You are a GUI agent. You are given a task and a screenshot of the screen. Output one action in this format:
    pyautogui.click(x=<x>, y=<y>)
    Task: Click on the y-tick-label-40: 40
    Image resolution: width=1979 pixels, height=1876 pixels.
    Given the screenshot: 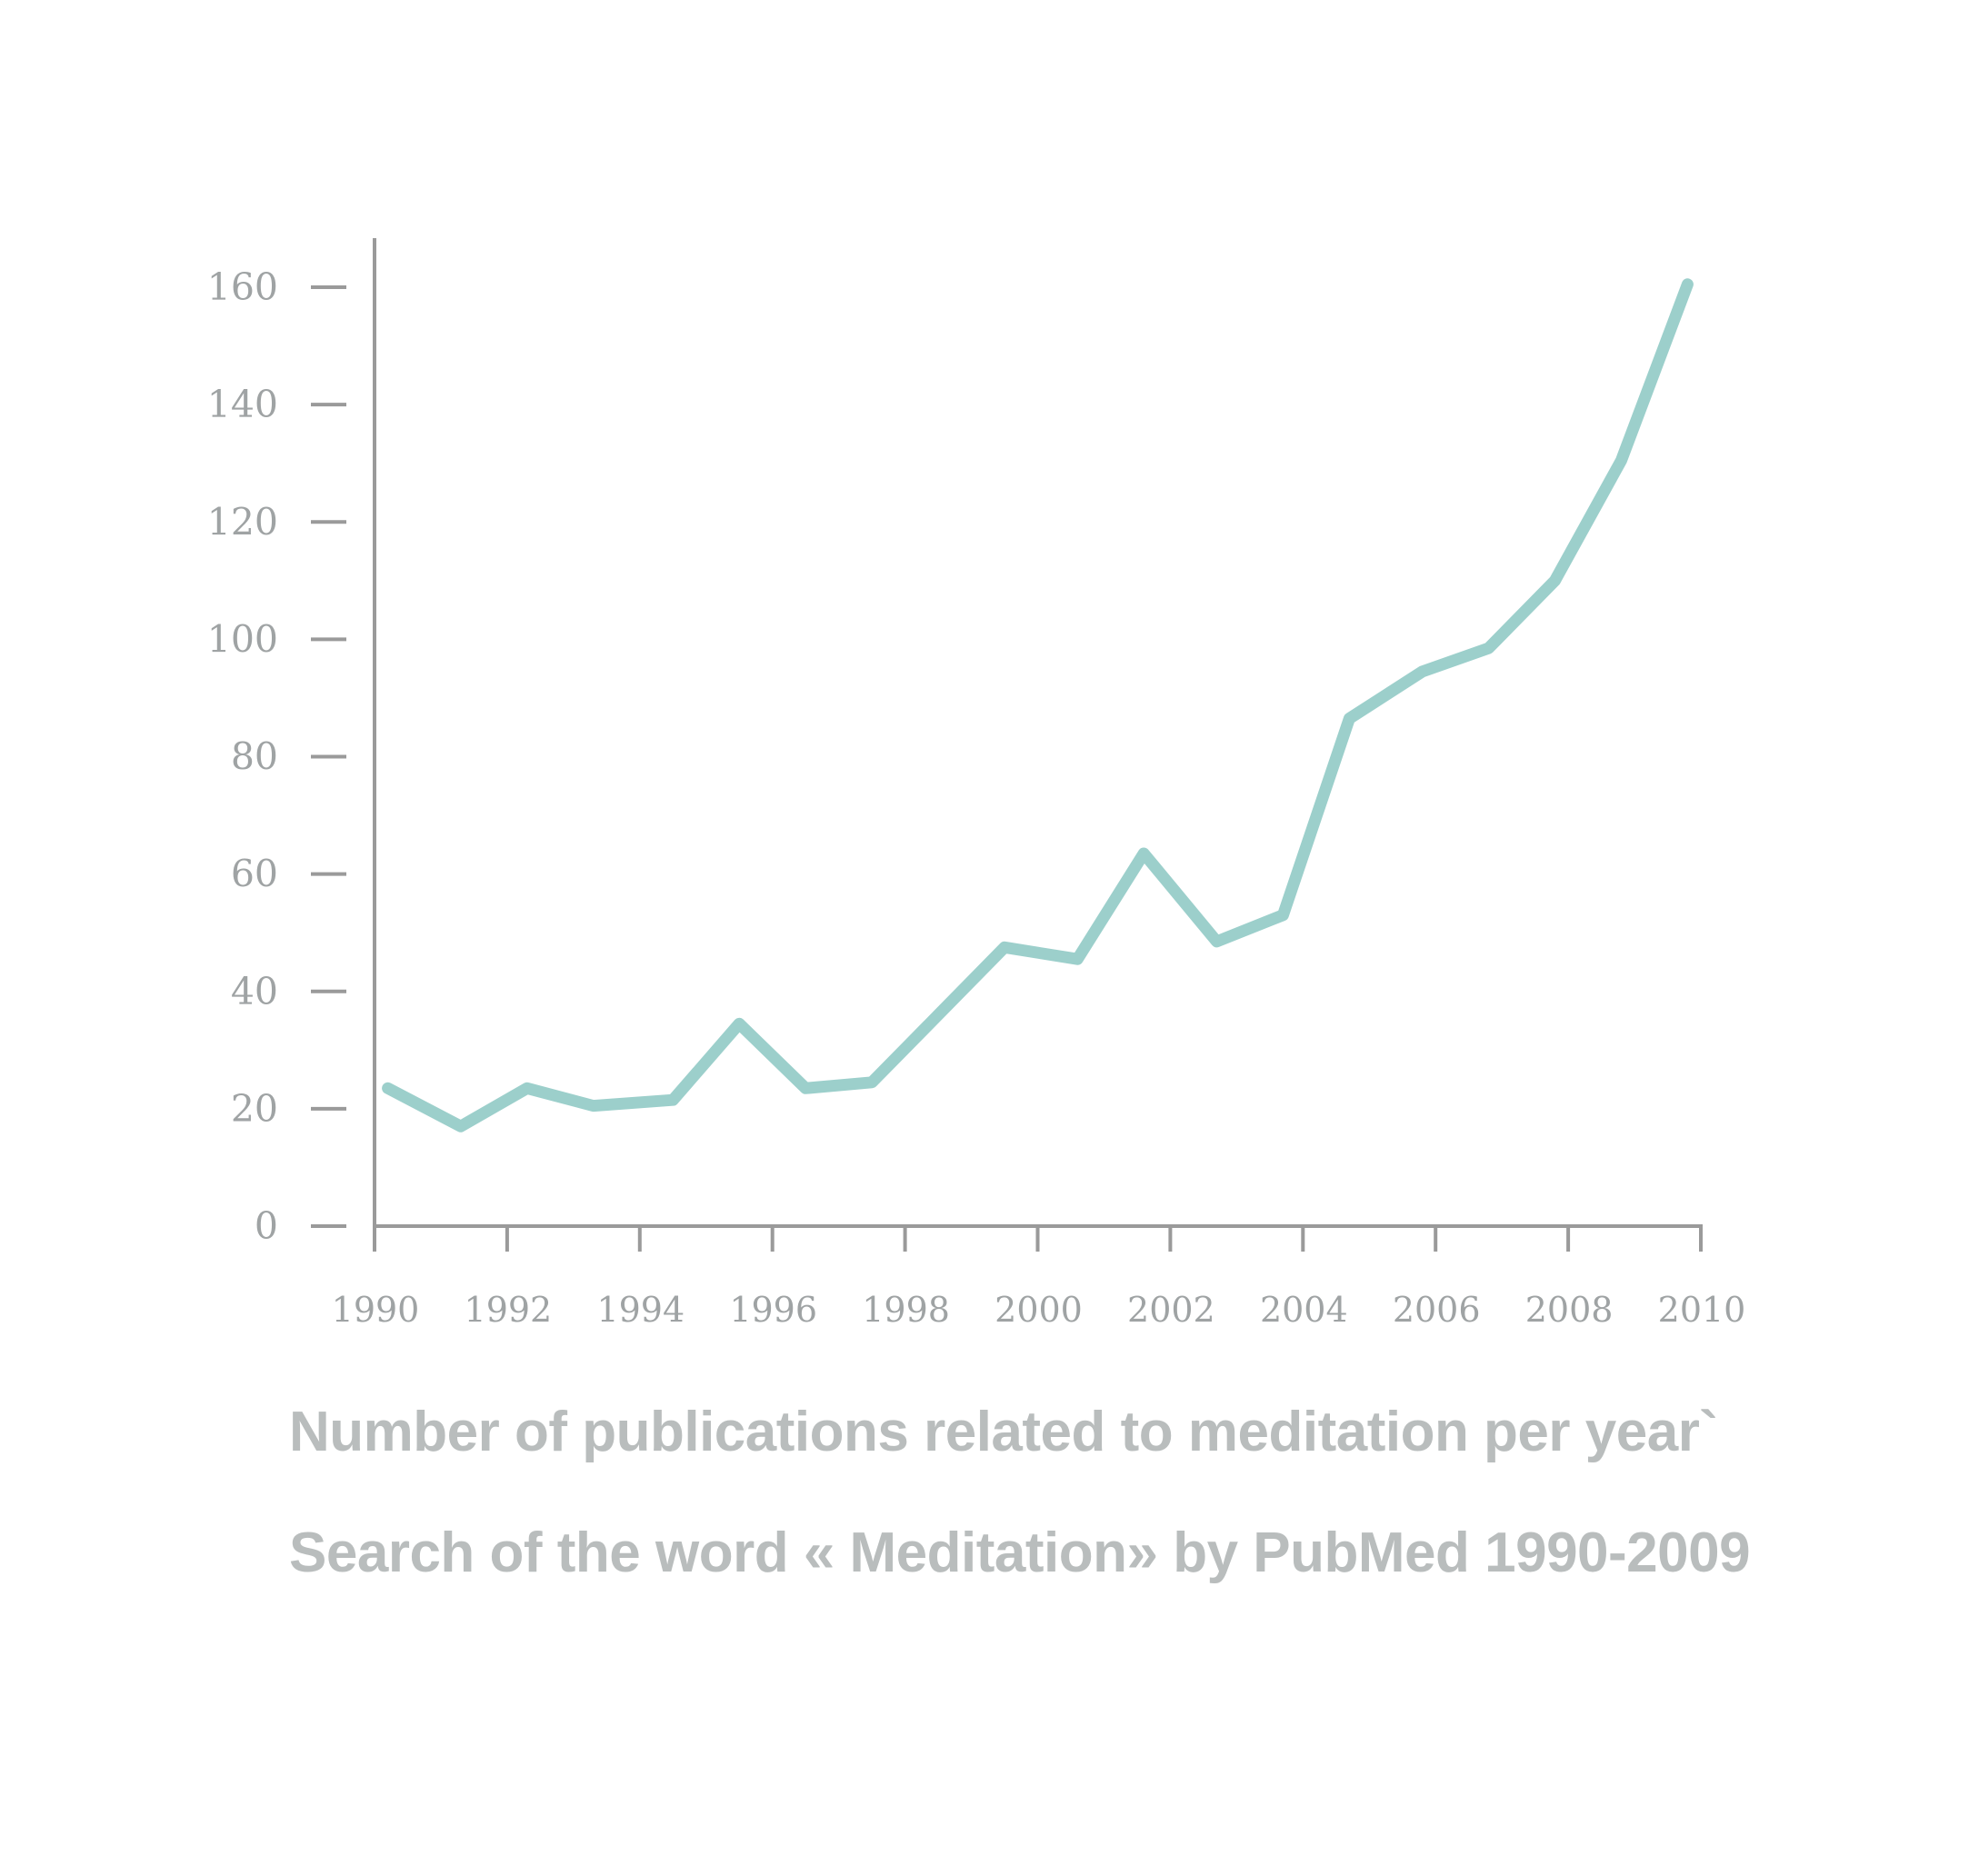 What is the action you would take?
    pyautogui.click(x=255, y=991)
    